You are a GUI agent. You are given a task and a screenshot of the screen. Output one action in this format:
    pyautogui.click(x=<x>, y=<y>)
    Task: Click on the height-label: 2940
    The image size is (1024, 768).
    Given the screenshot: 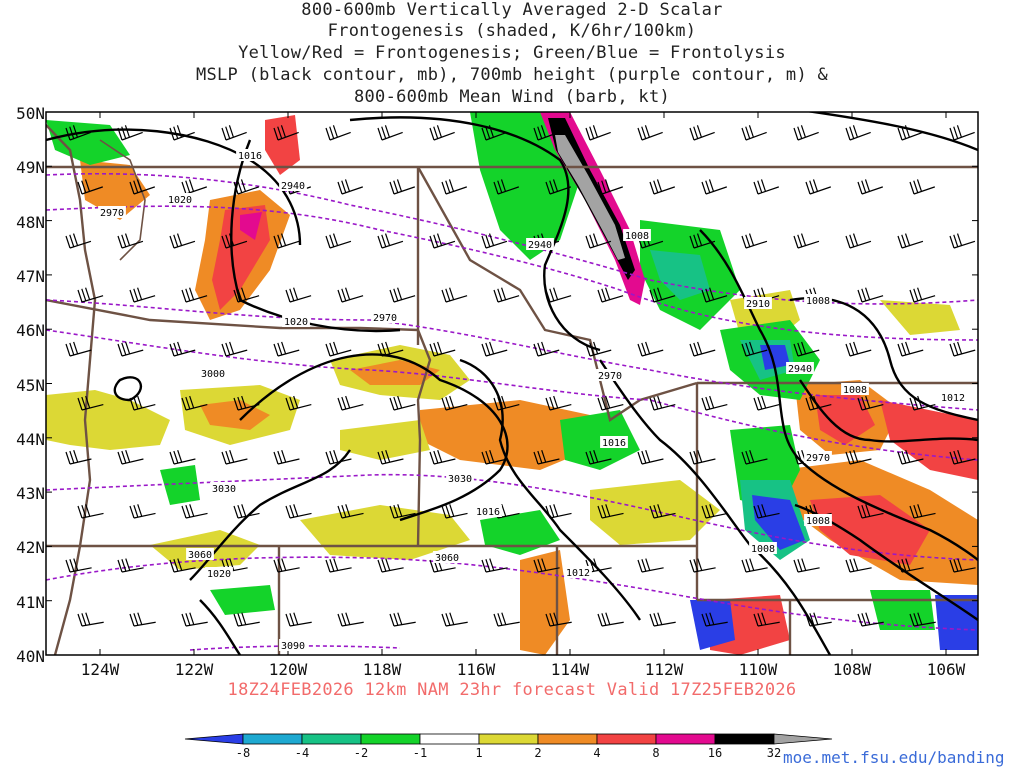 What is the action you would take?
    pyautogui.click(x=800, y=369)
    